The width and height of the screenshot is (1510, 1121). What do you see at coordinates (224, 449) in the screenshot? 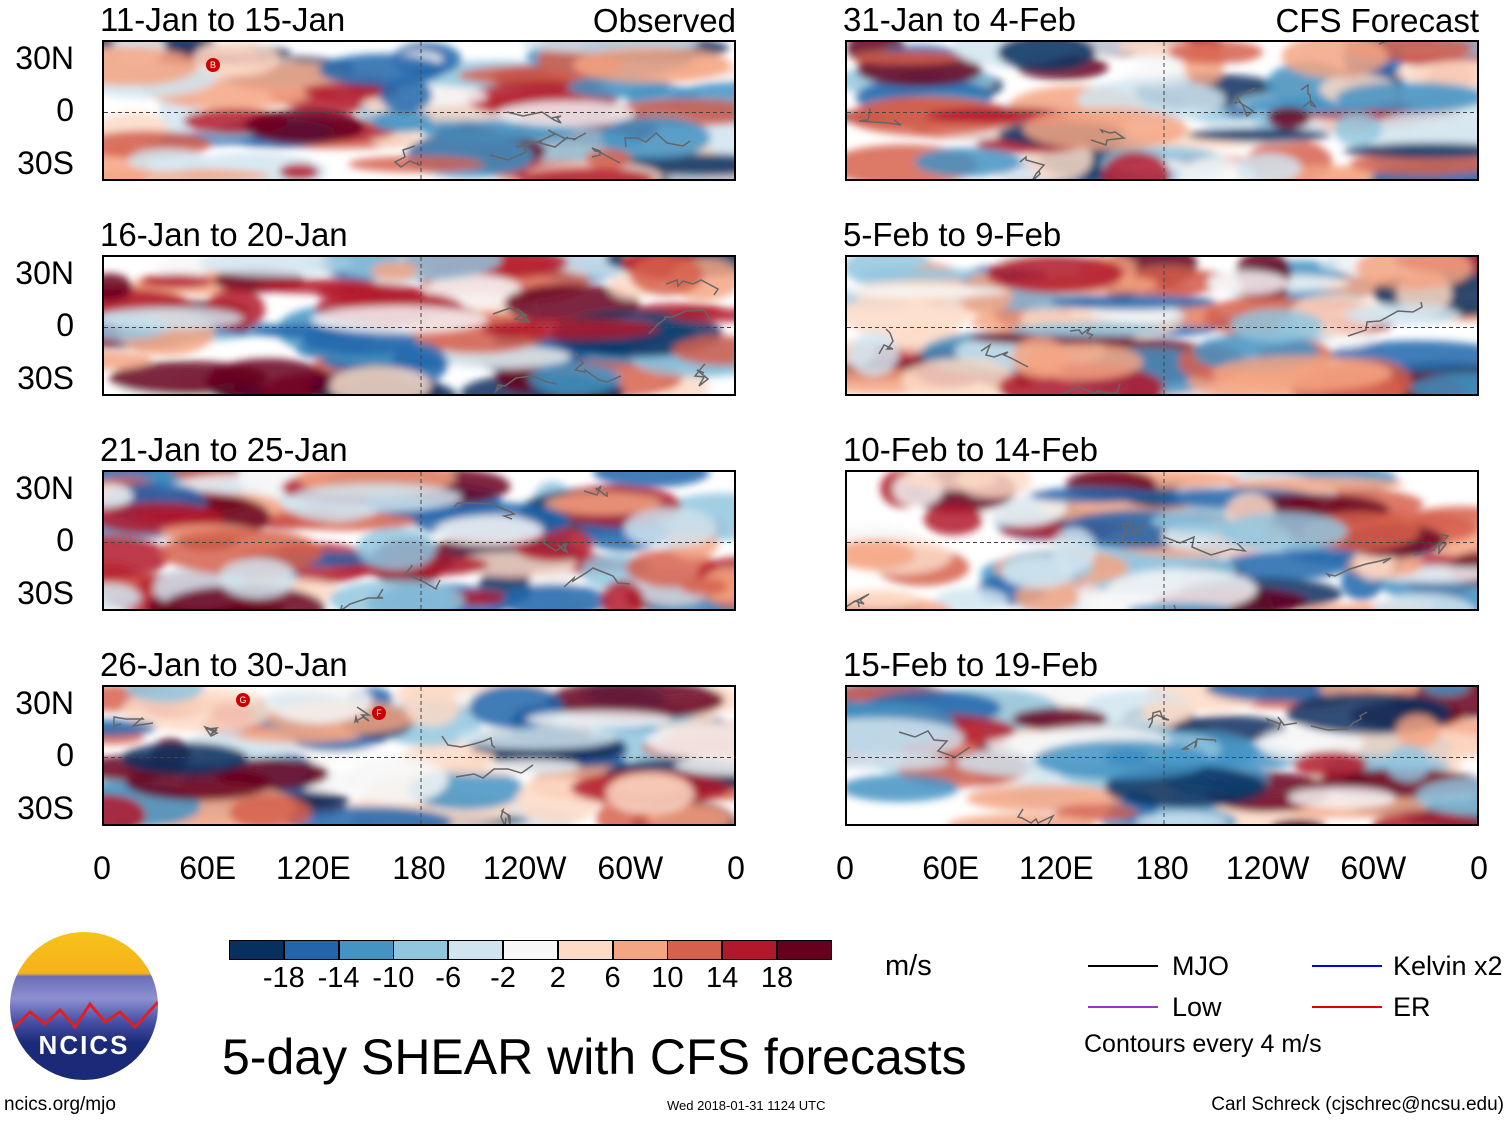
I see `panel-title: 21-Jan to 25-Jan` at bounding box center [224, 449].